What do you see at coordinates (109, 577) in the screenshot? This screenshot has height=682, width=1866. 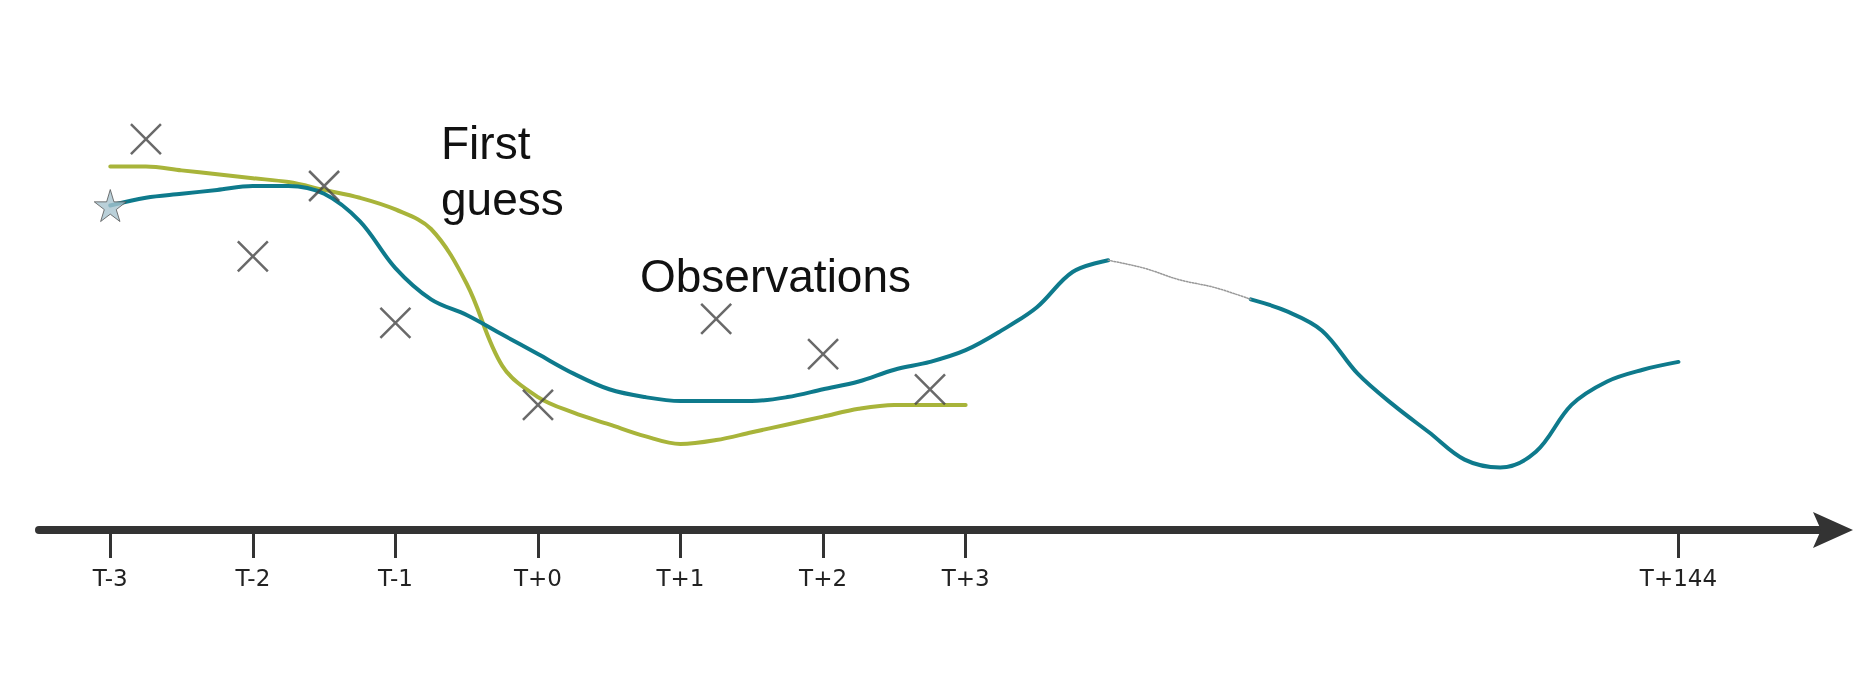 I see `x-tick-label: T-3` at bounding box center [109, 577].